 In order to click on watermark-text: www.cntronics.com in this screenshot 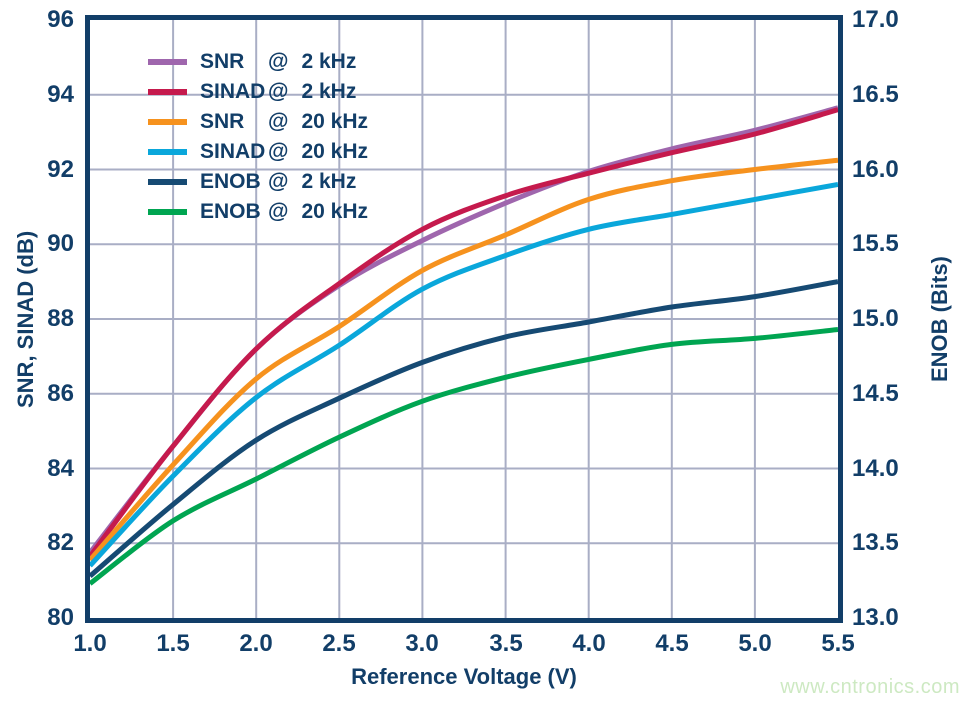, I will do `click(870, 687)`.